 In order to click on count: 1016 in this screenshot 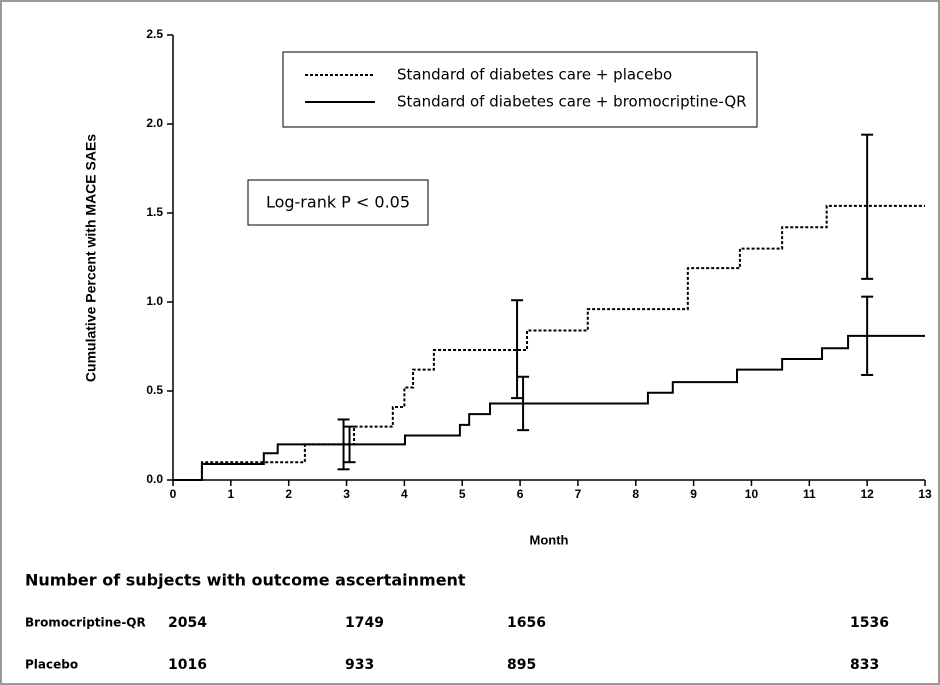, I will do `click(187, 665)`.